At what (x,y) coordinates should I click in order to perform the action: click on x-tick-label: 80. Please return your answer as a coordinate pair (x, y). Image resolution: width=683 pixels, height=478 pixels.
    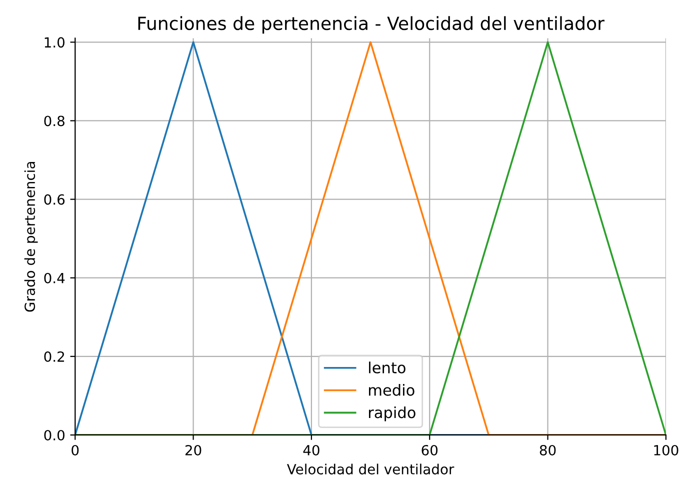
    Looking at the image, I should click on (548, 450).